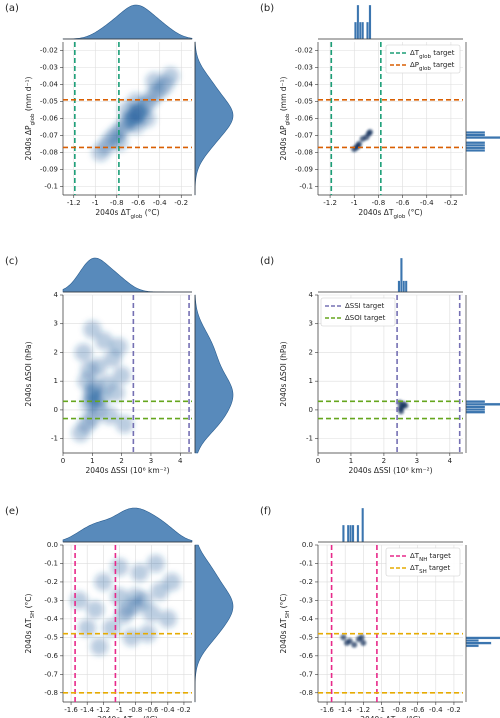  What do you see at coordinates (33, 119) in the screenshot?
I see `subscript: glob` at bounding box center [33, 119].